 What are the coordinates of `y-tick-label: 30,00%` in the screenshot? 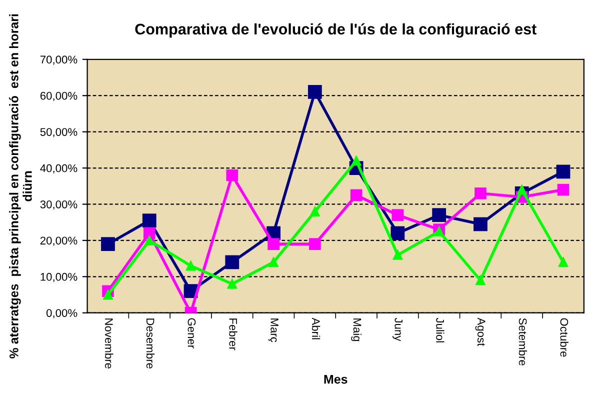 It's located at (59, 205).